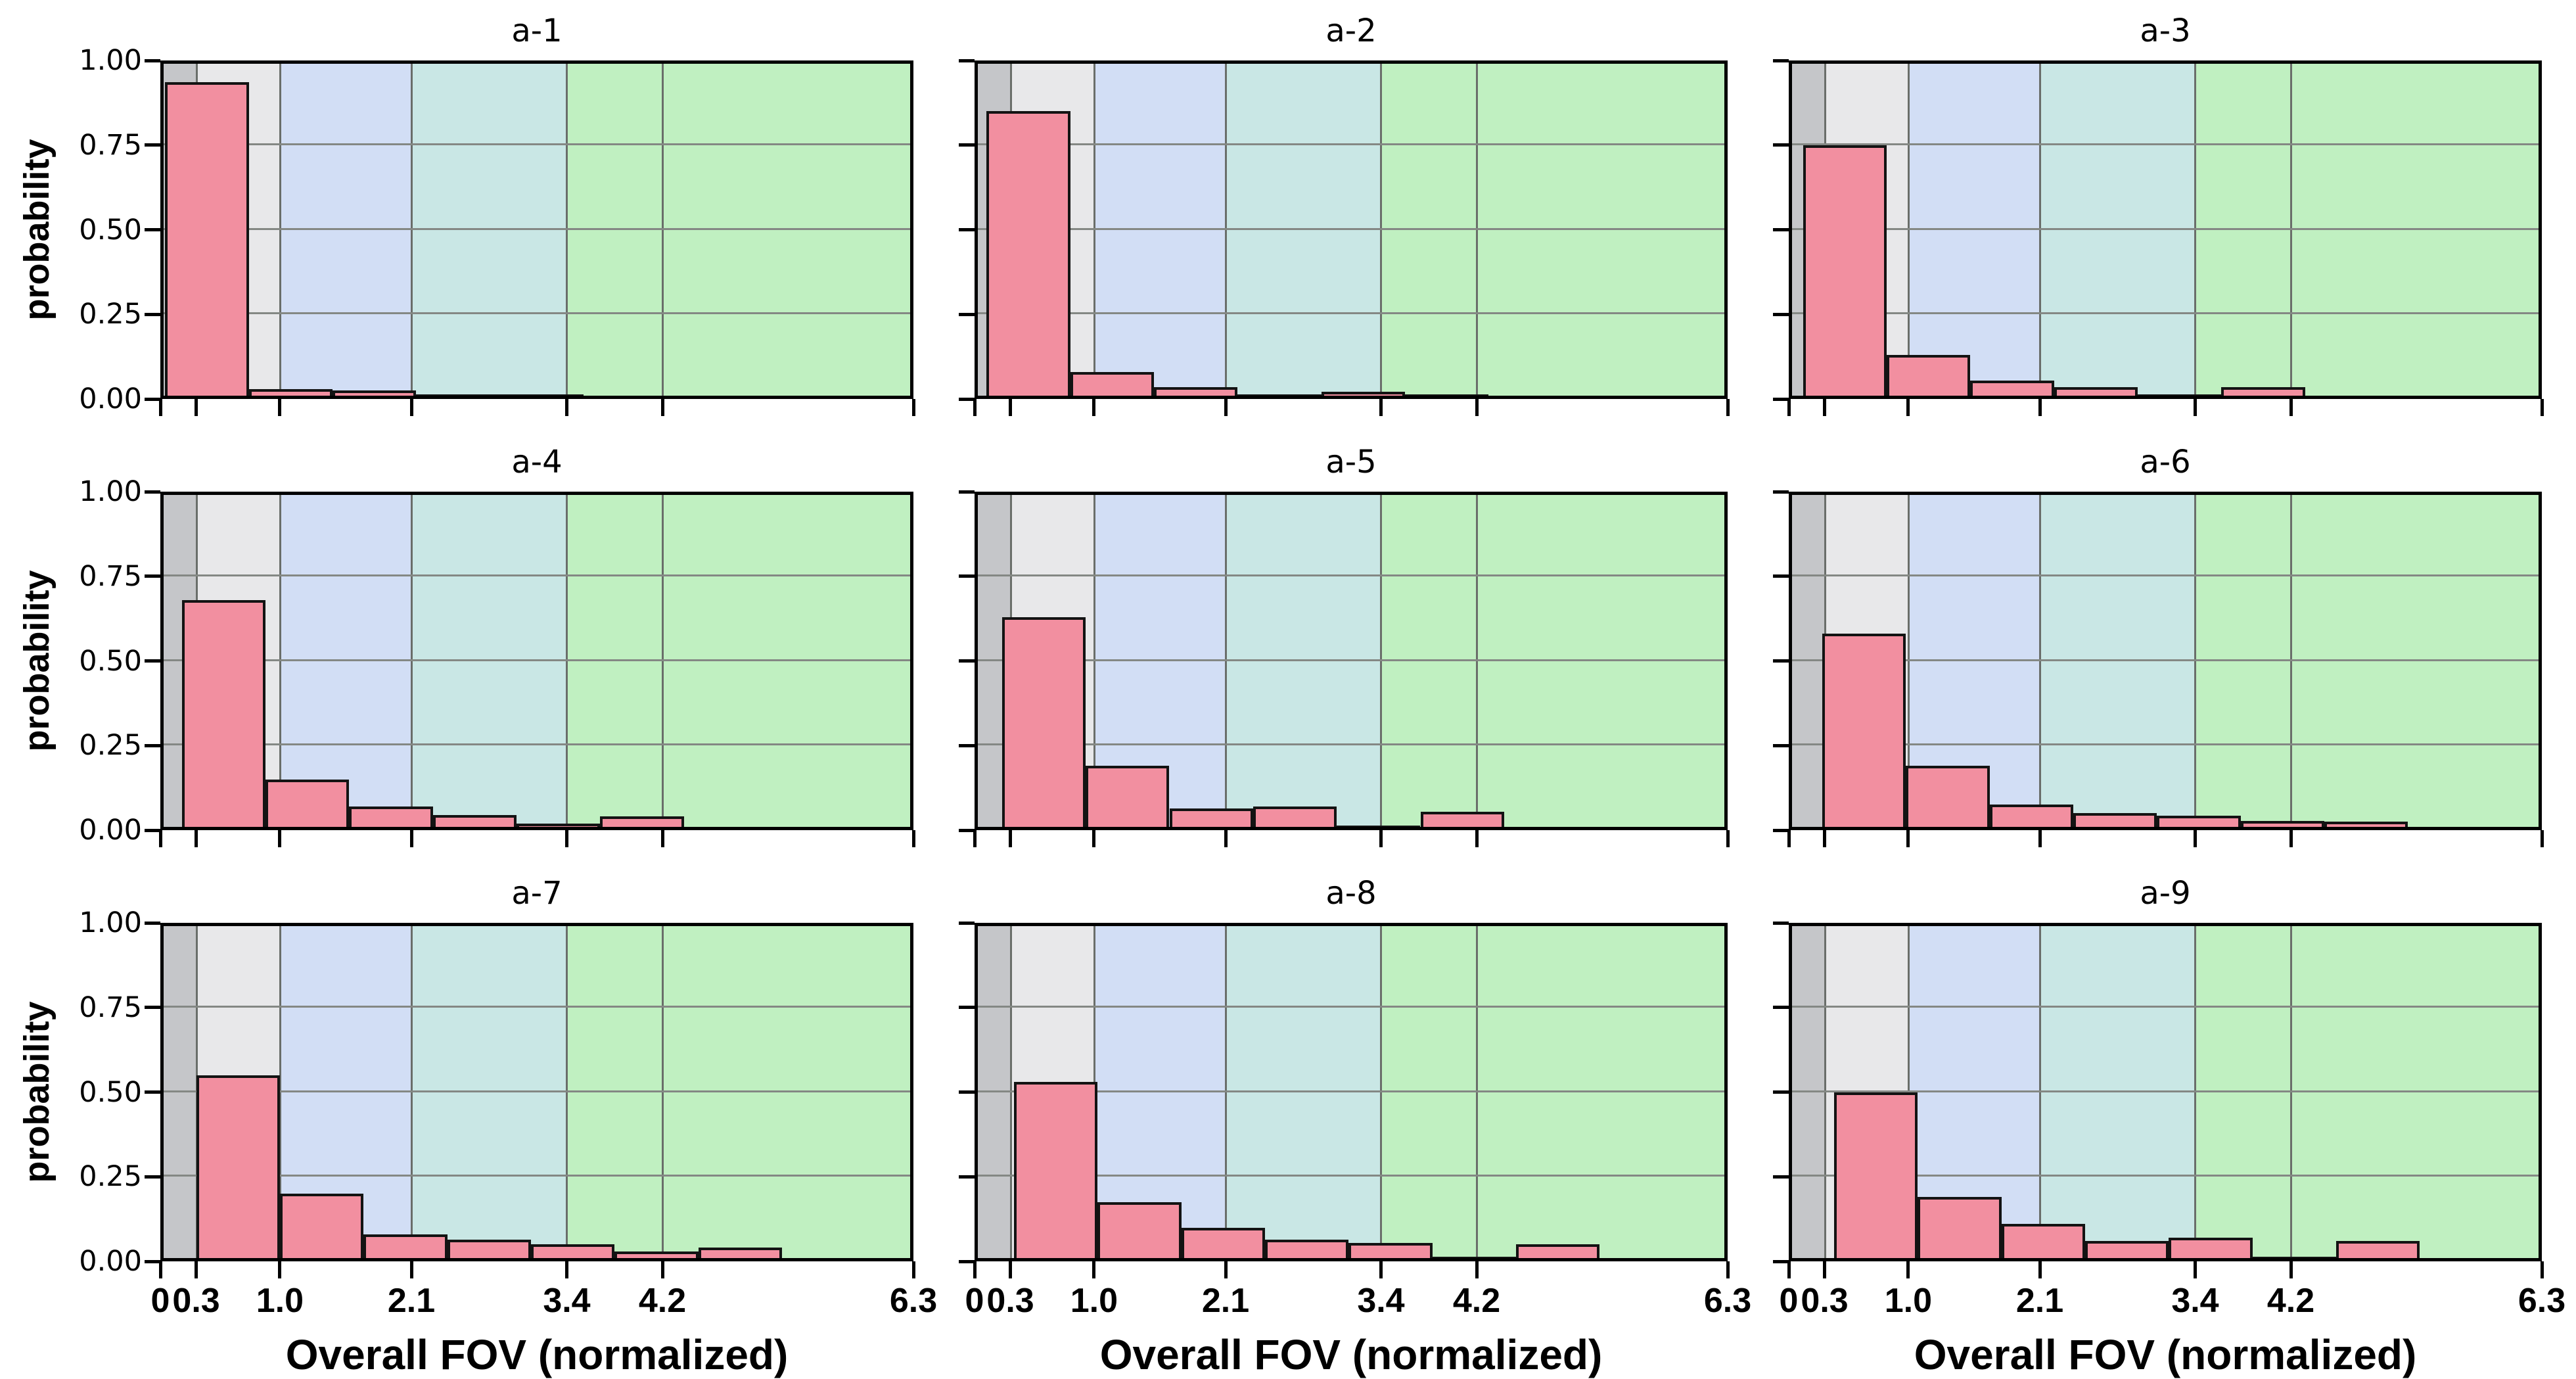 This screenshot has height=1379, width=2576. I want to click on y-tick-label: 1.00, so click(111, 491).